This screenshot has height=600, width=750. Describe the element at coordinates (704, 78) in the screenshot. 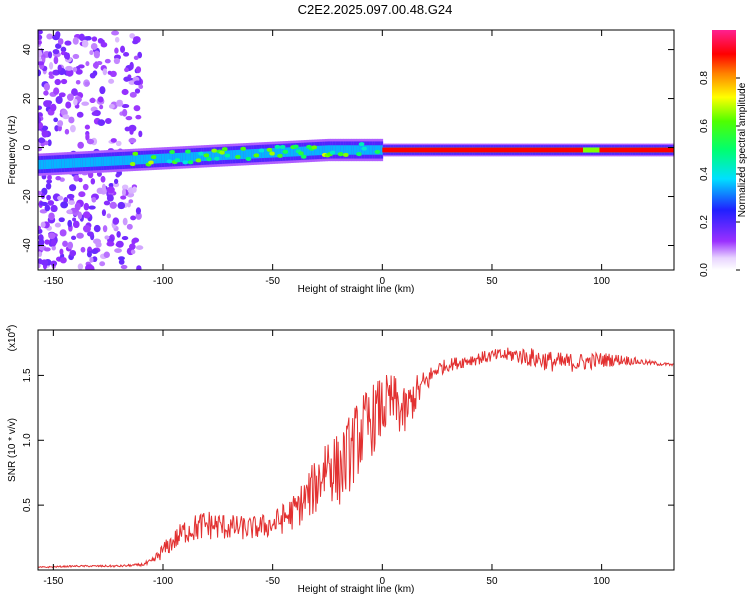

I see `colorbar-tick-label: 0.8` at that location.